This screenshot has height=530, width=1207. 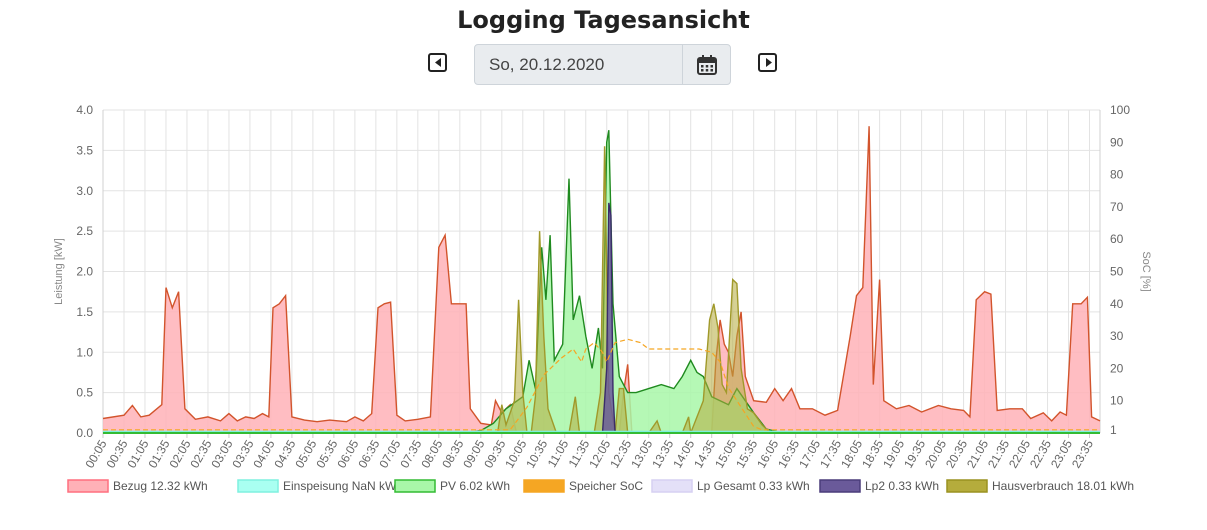 I want to click on y-left-axis-title: Leistung [kW], so click(x=59, y=271).